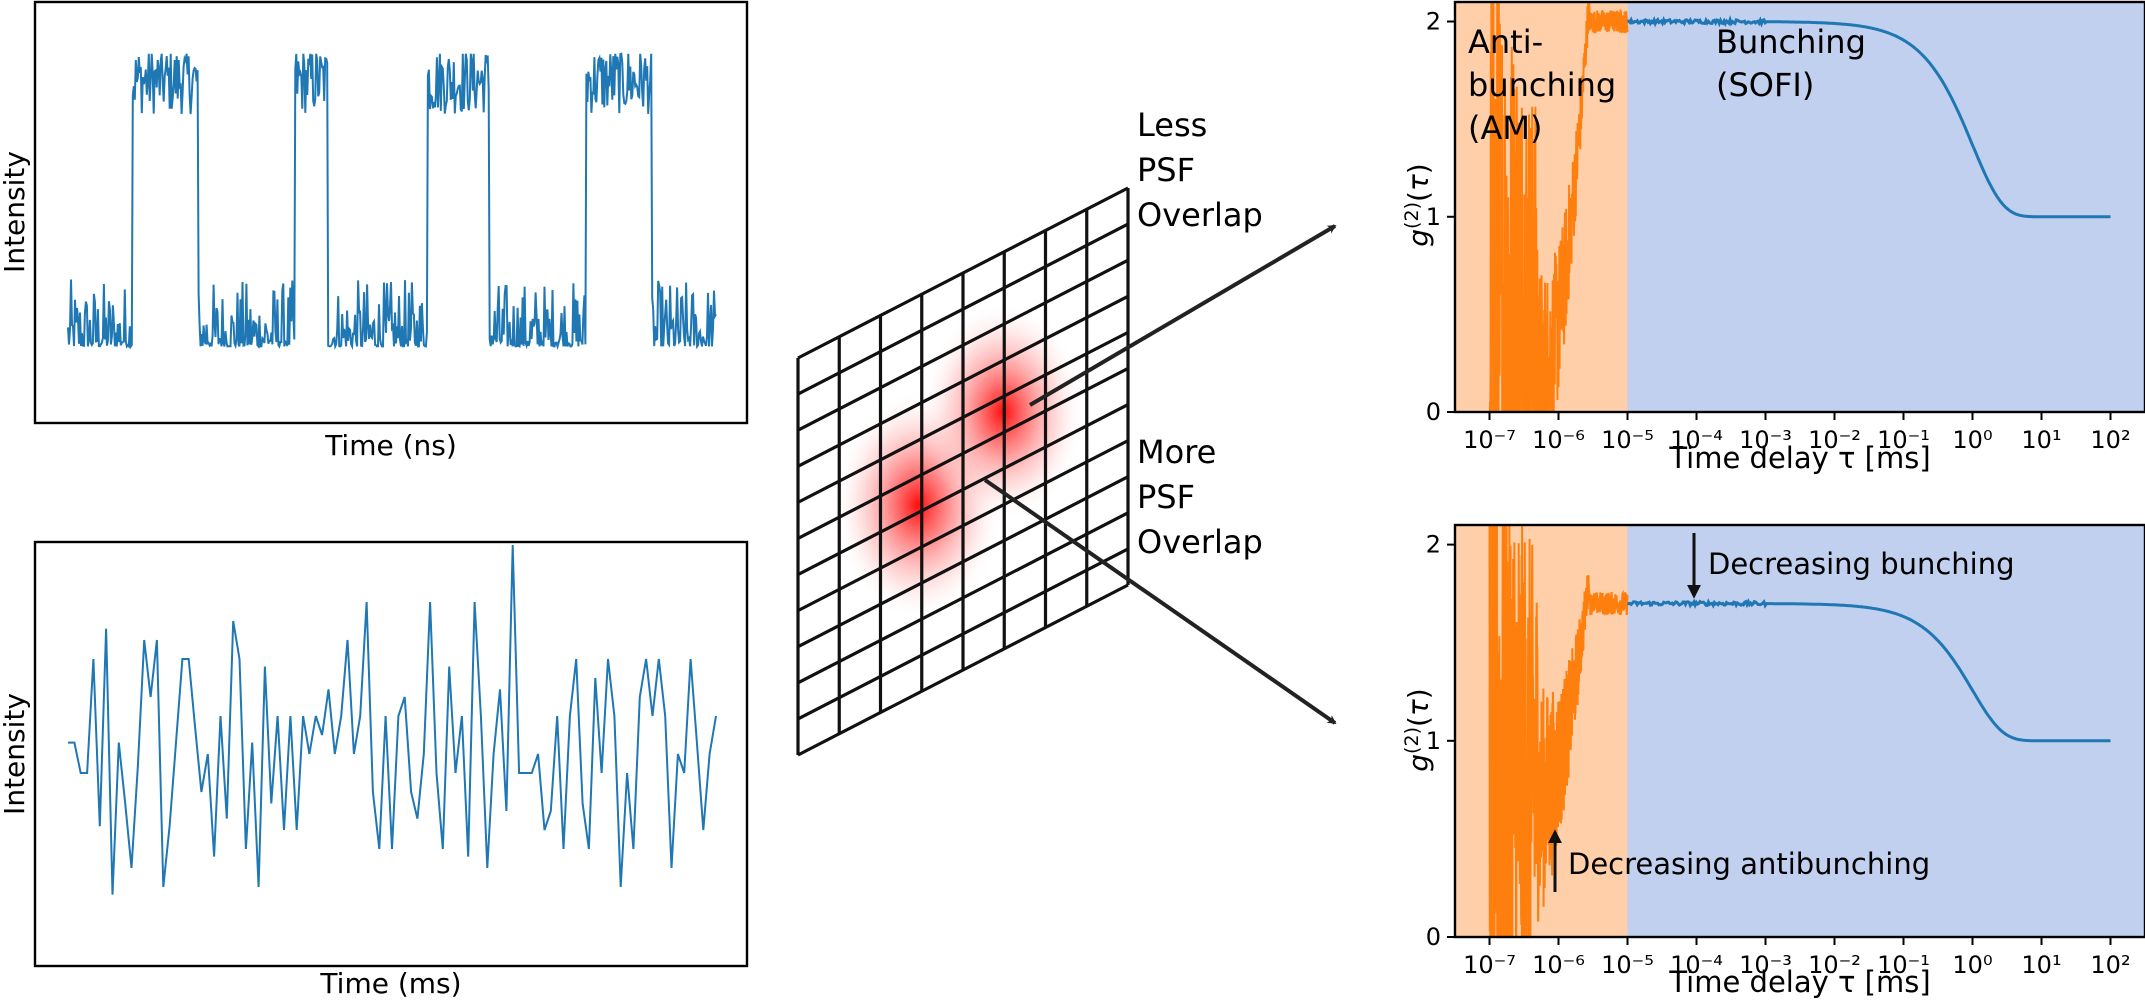 Image resolution: width=2145 pixels, height=1000 pixels. I want to click on trace-ns-xlabel: Time (ns), so click(390, 445).